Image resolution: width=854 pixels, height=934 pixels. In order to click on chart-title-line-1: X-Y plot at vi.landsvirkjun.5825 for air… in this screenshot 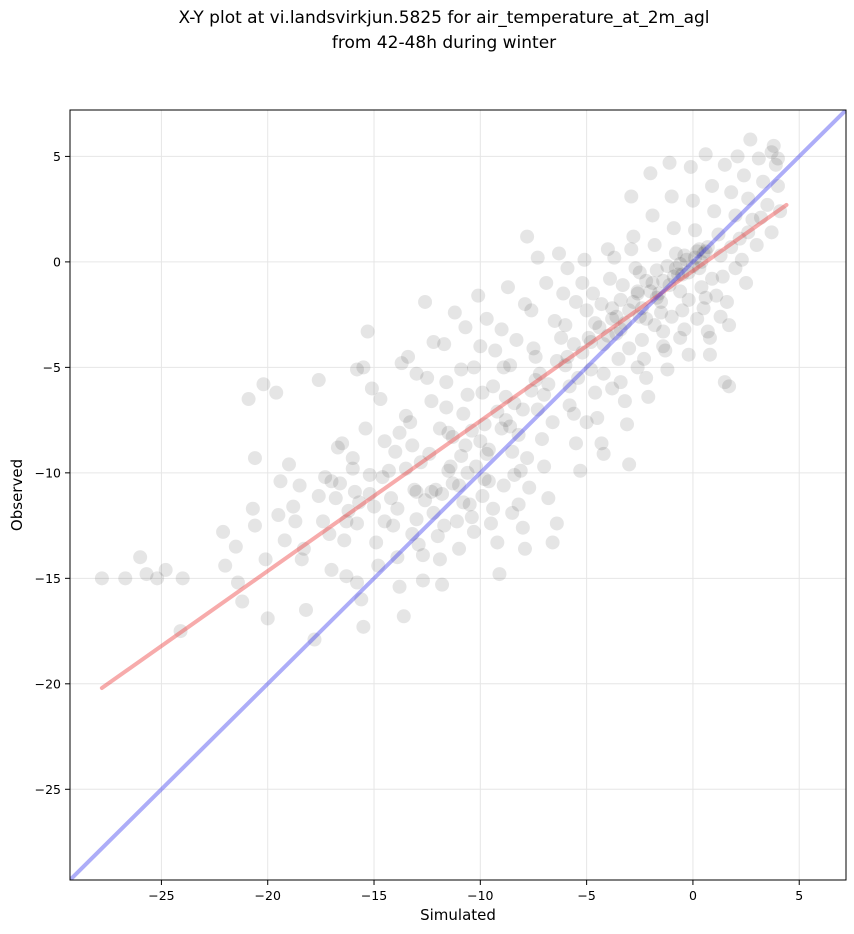, I will do `click(443, 18)`.